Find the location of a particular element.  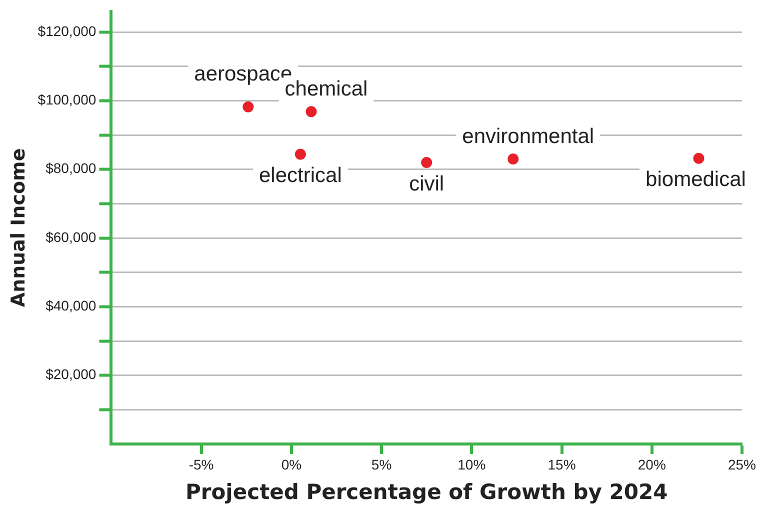

x-tick-label: 15% is located at coordinates (562, 464).